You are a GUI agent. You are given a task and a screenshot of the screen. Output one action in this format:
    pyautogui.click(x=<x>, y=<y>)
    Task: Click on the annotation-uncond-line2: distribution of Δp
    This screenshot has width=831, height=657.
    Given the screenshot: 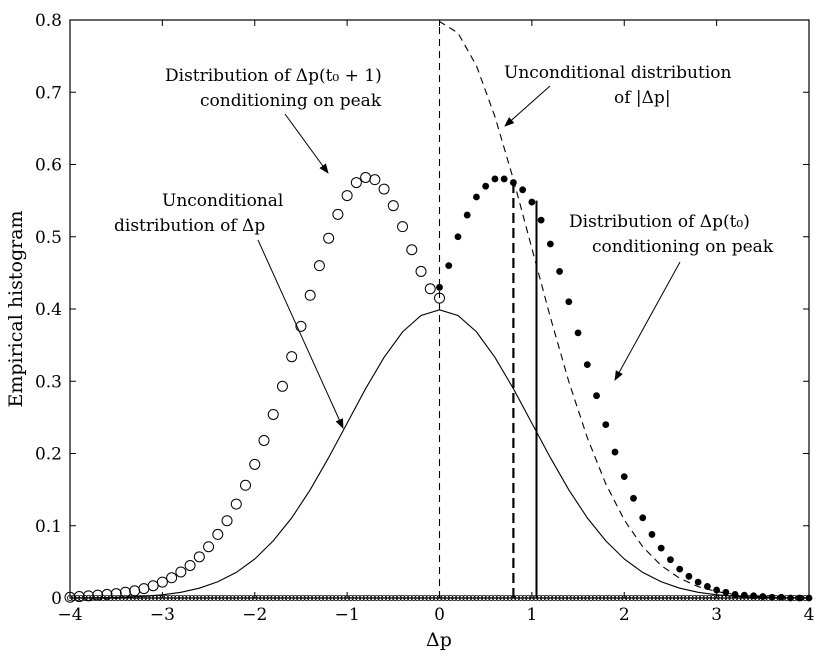 What is the action you would take?
    pyautogui.click(x=189, y=226)
    